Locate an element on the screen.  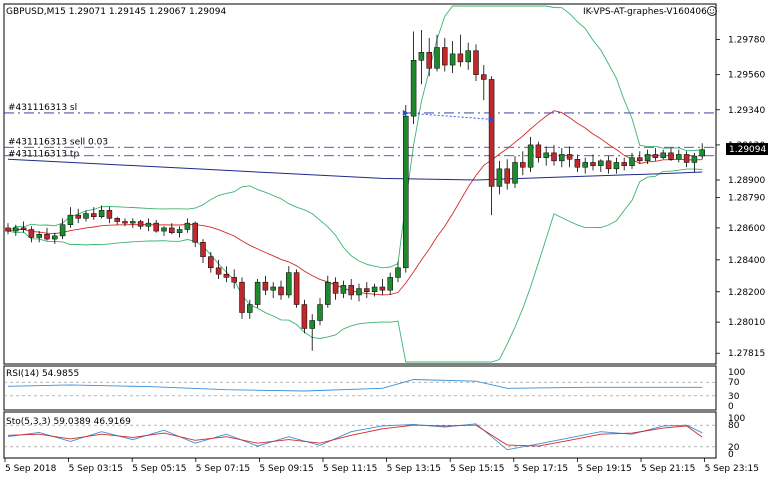
rsi-series is located at coordinates (355, 385).